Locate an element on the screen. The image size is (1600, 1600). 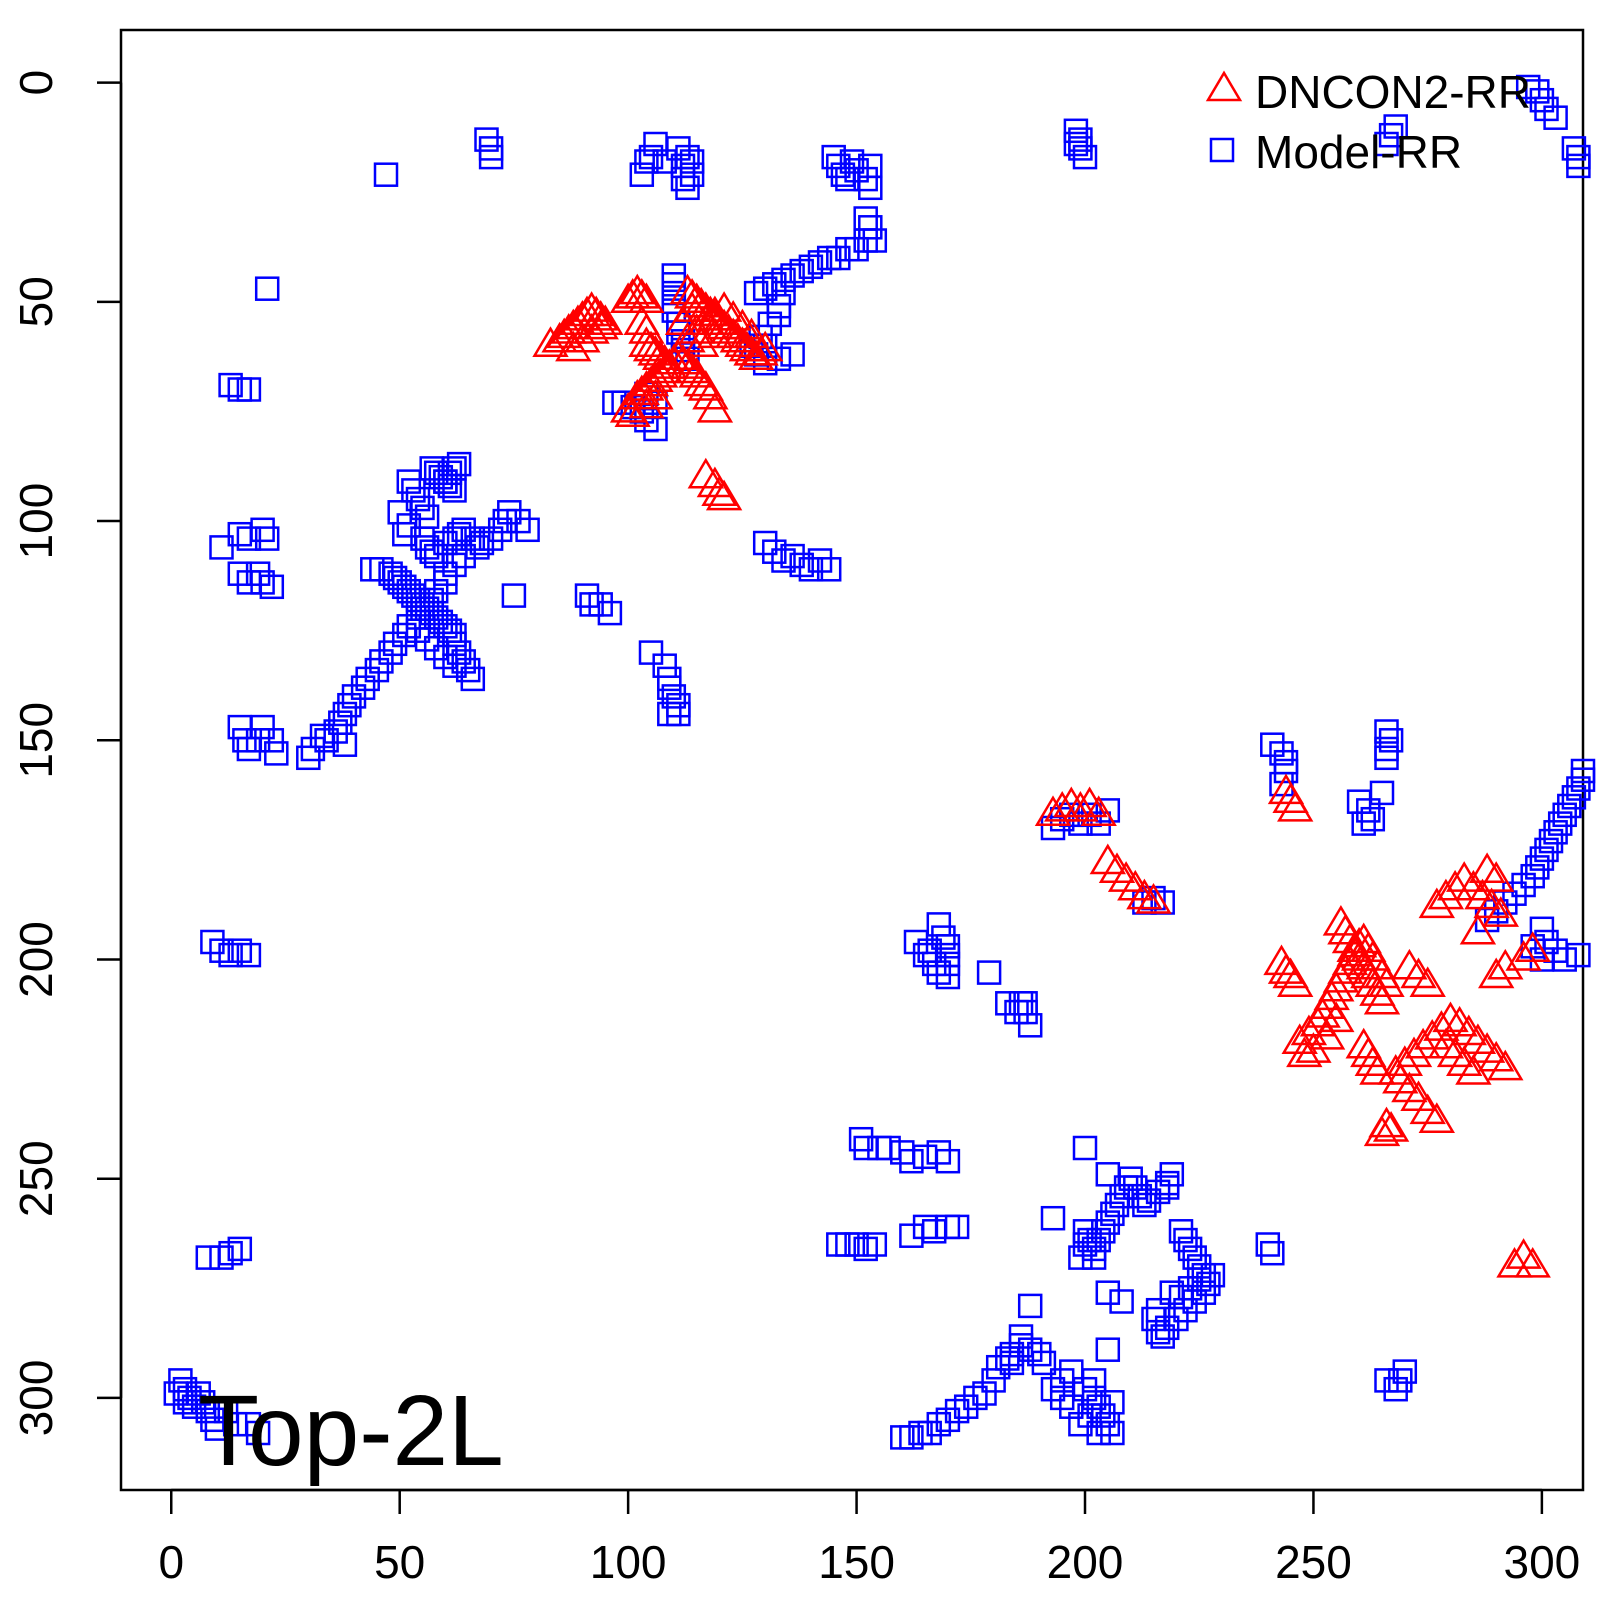
x-tick-label: 100 is located at coordinates (628, 1562).